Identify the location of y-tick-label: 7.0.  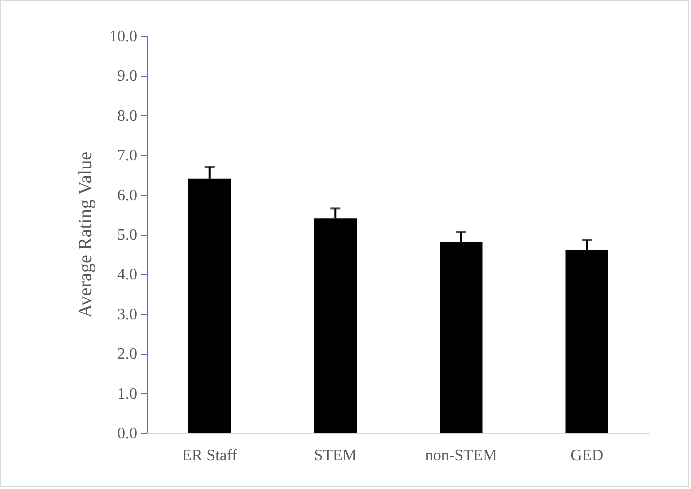
(128, 156).